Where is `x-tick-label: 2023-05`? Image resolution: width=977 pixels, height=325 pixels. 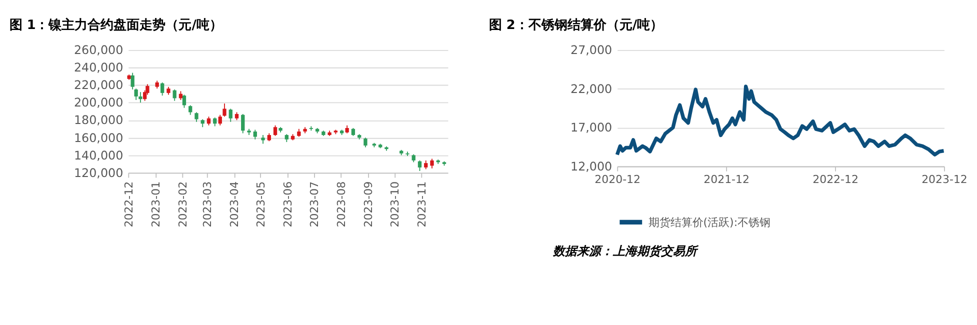
x-tick-label: 2023-05 is located at coordinates (261, 204).